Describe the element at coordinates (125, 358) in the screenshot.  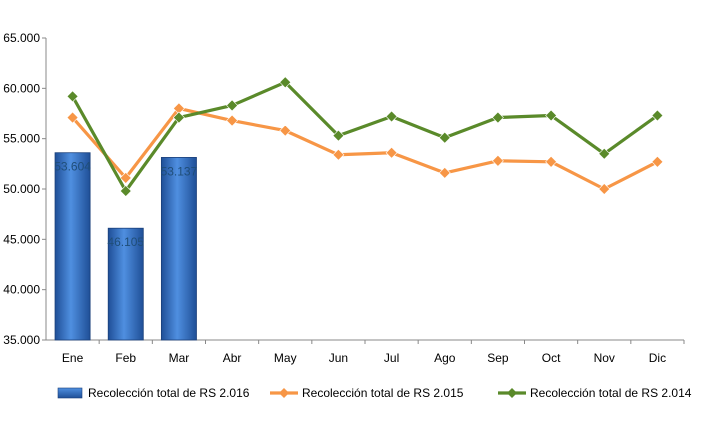
I see `x-tick-label: Feb` at that location.